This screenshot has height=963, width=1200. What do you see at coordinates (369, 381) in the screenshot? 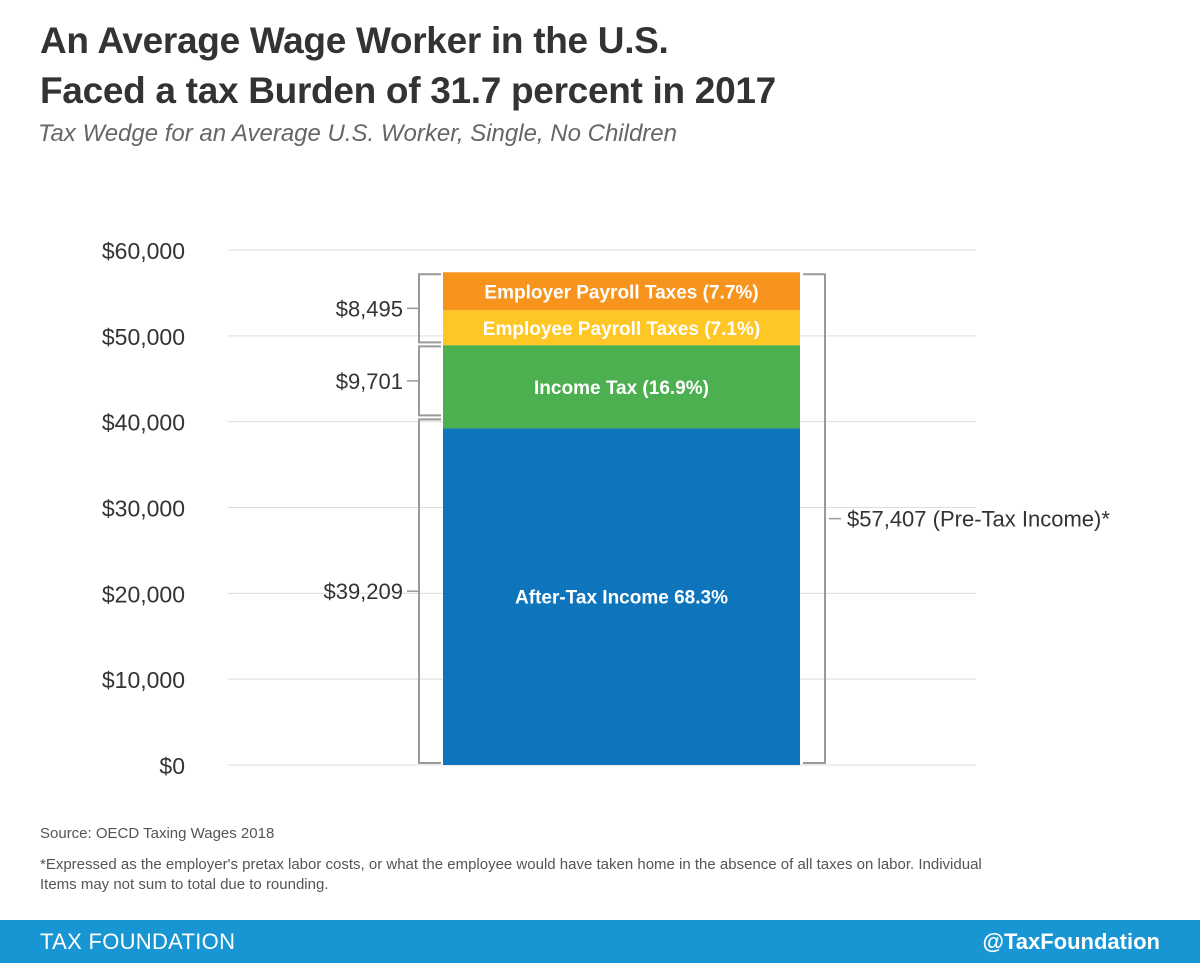
I see `bracket-label: $9,701` at bounding box center [369, 381].